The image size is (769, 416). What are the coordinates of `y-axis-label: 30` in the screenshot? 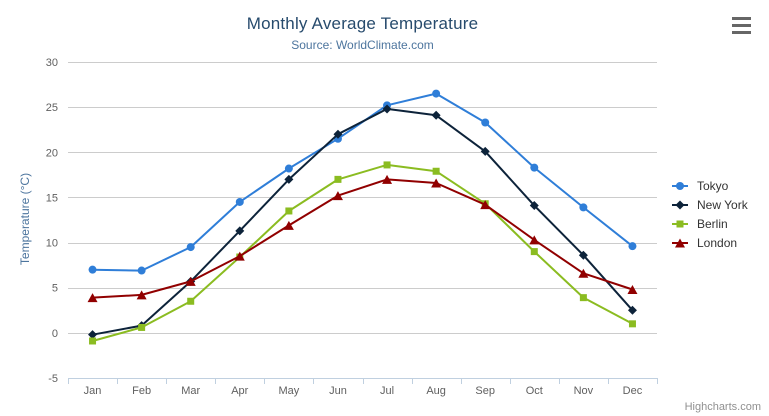 It's located at (52, 63).